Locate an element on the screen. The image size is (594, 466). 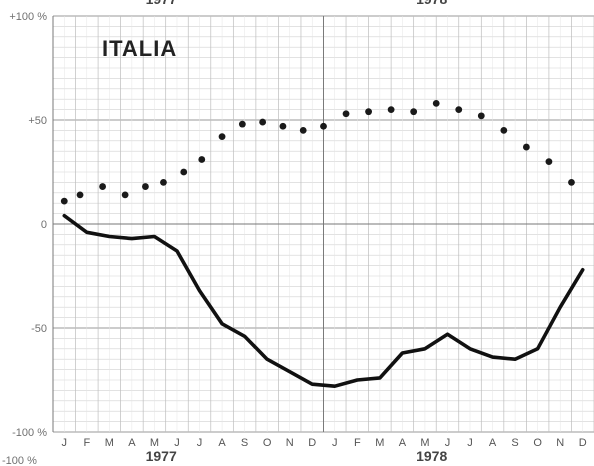
y-tick-label-bottom: -100 % is located at coordinates (19, 460).